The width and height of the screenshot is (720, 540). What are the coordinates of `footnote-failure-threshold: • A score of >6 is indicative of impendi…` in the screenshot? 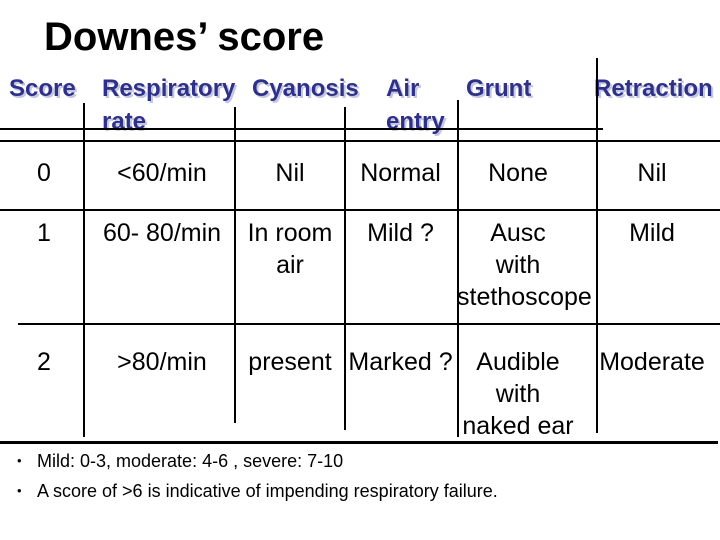 It's located at (364, 491).